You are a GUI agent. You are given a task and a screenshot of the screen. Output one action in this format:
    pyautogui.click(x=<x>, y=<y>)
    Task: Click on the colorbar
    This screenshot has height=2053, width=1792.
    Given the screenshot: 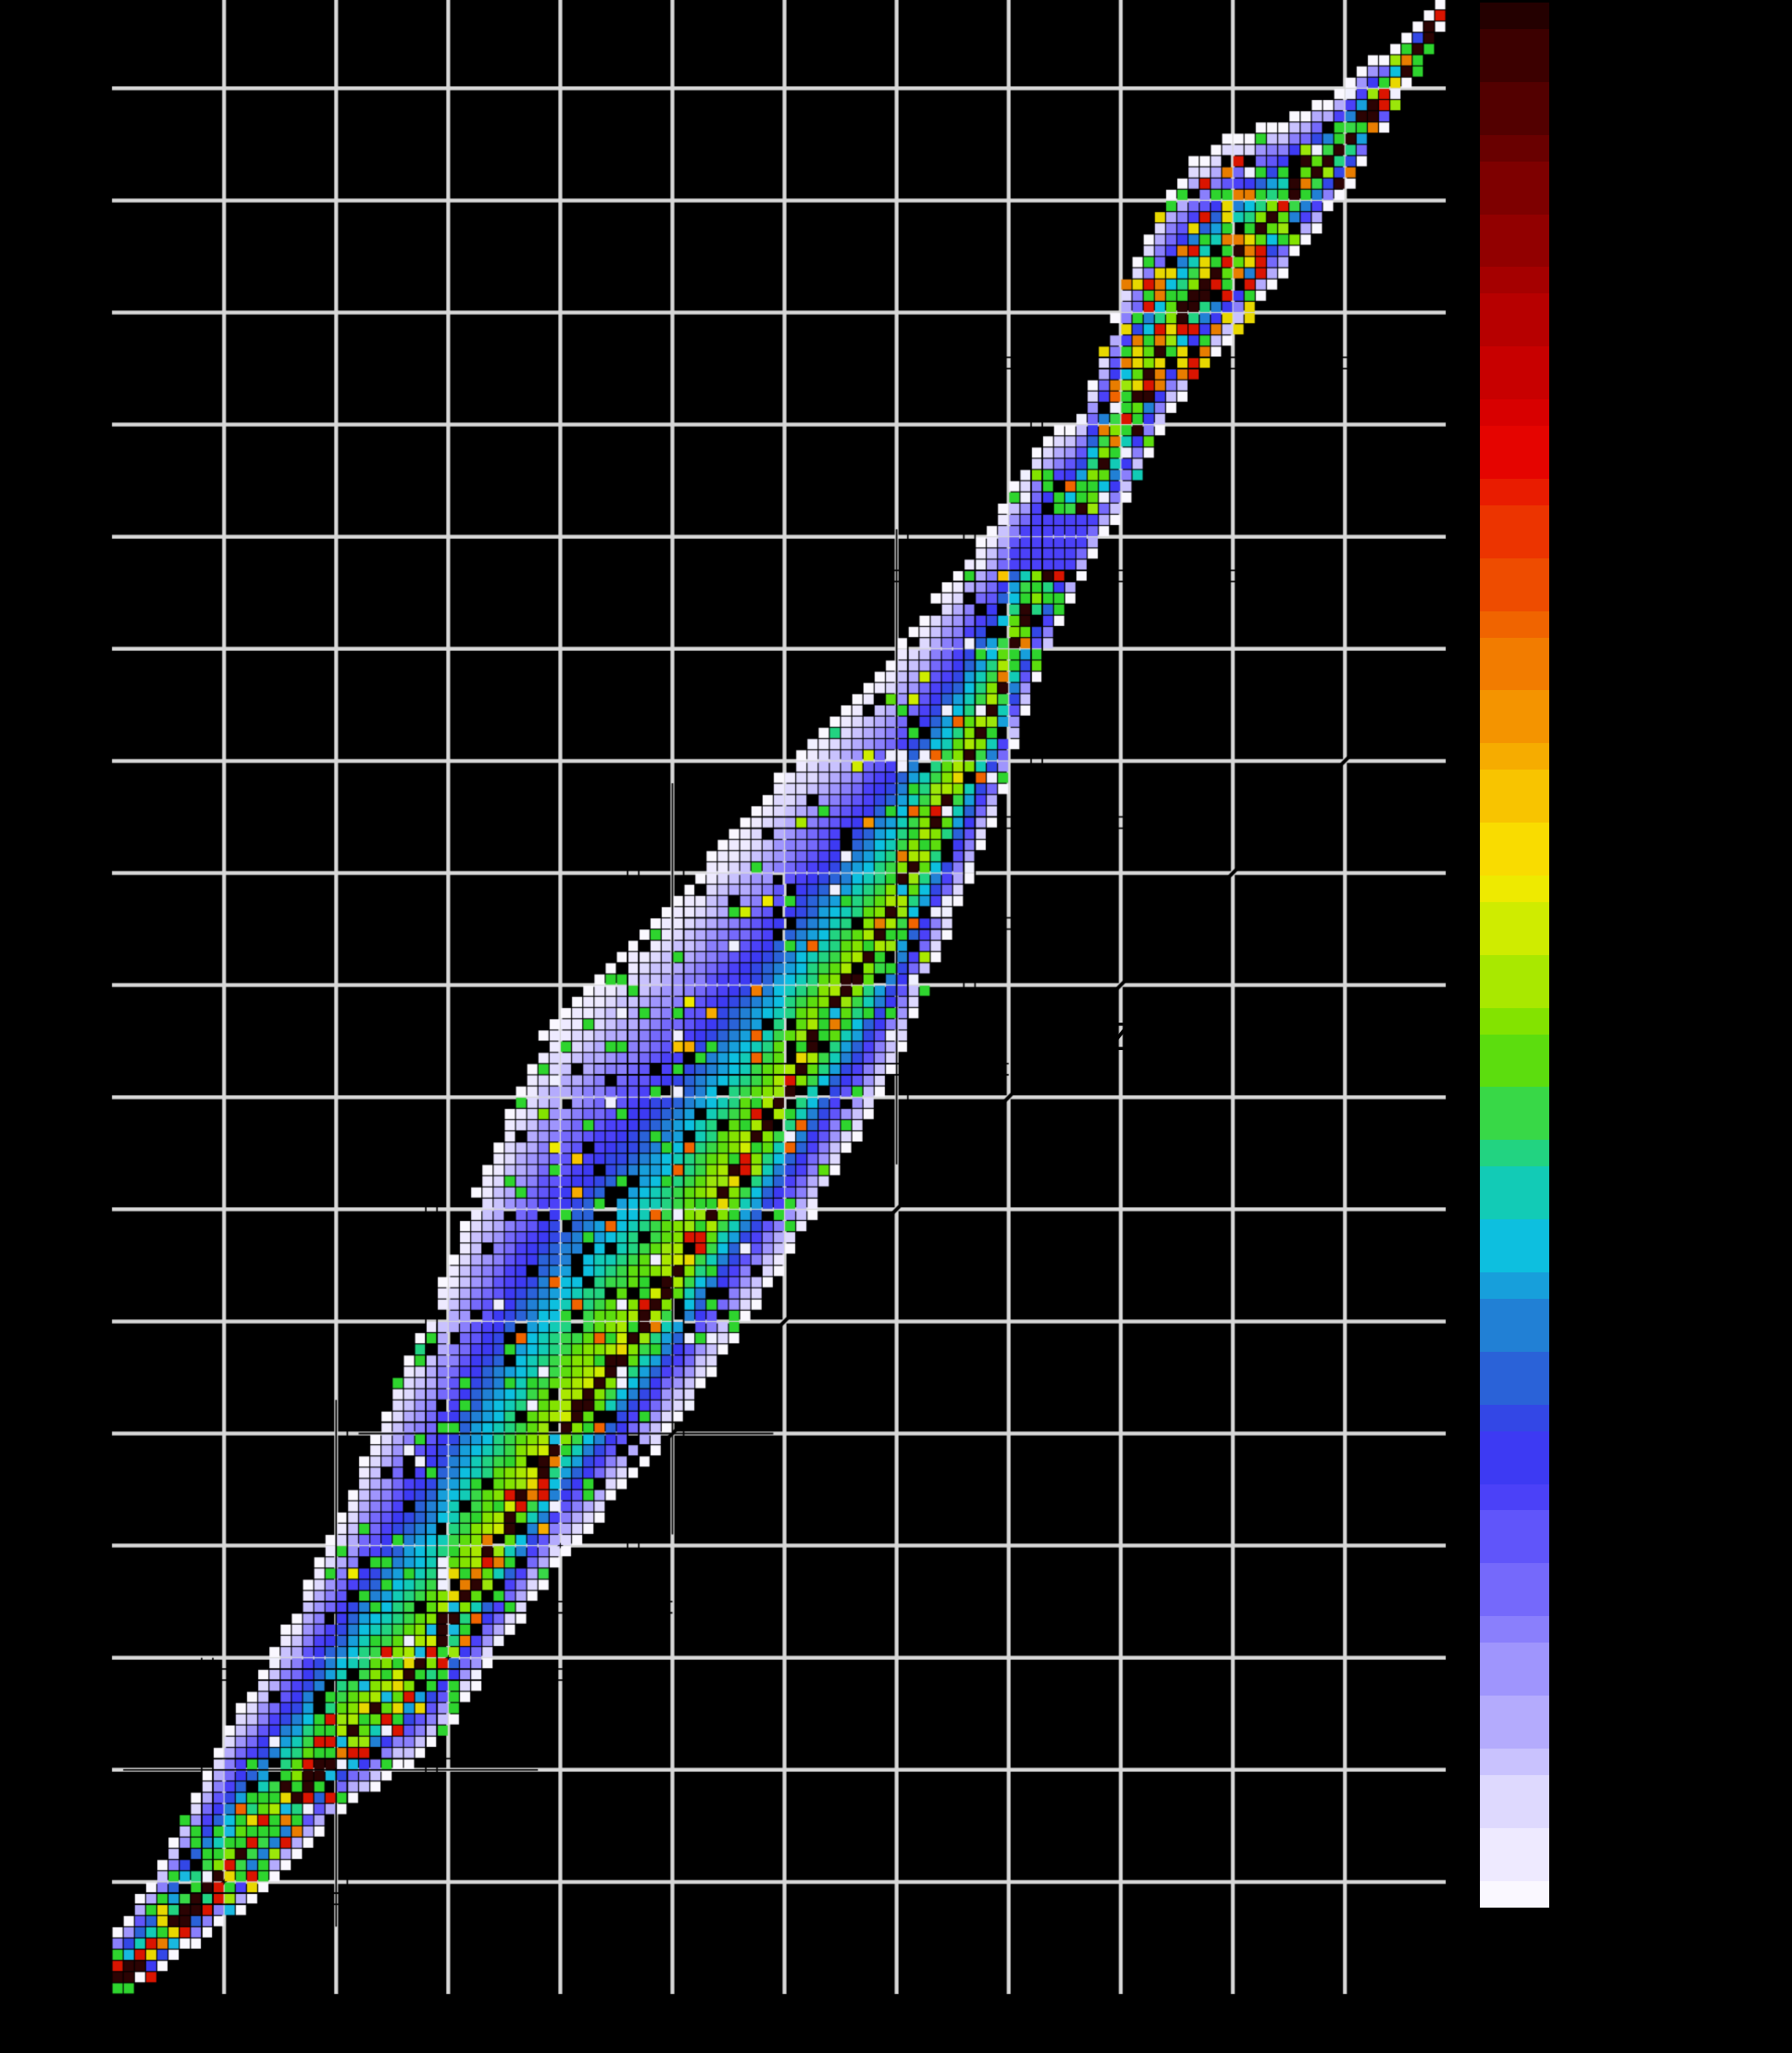 What is the action you would take?
    pyautogui.click(x=1515, y=955)
    